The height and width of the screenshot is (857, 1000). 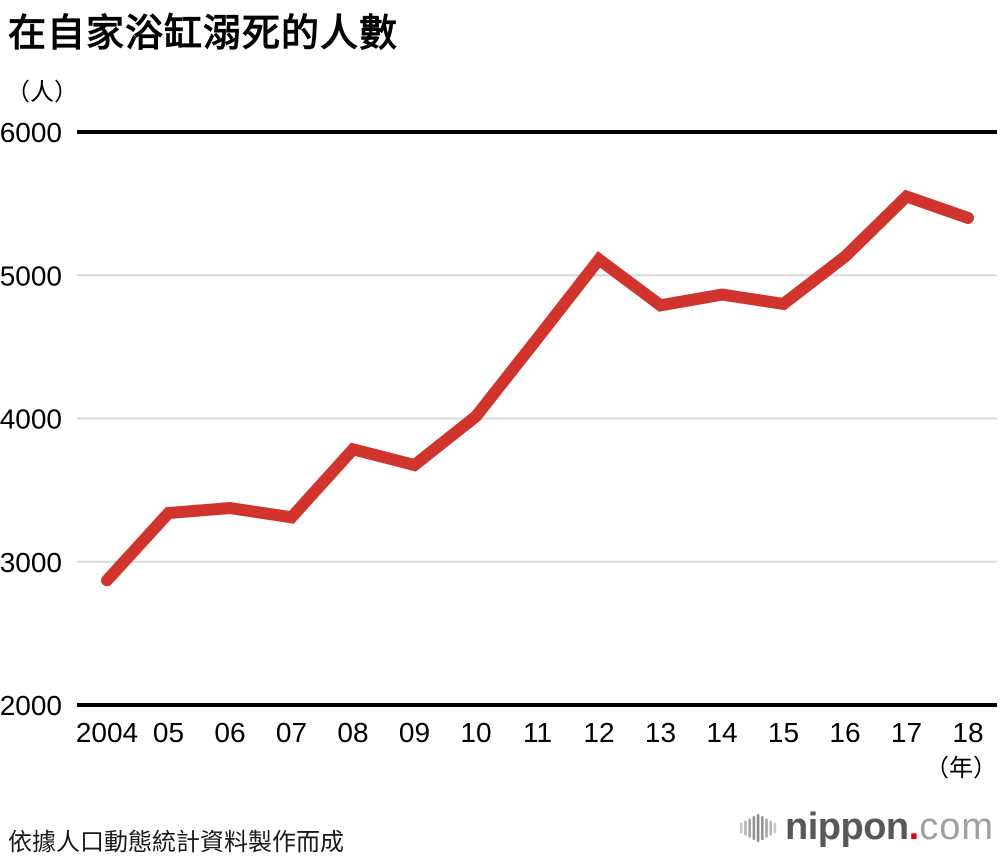 I want to click on audio-bars-icon, so click(x=758, y=827).